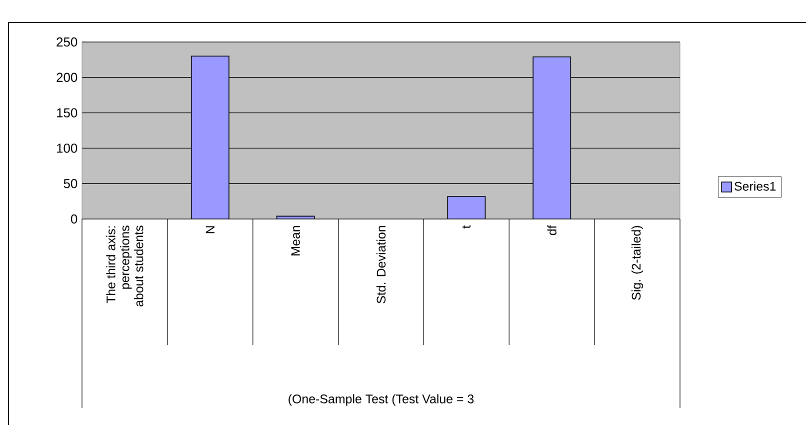 This screenshot has height=425, width=806. Describe the element at coordinates (67, 42) in the screenshot. I see `y-tick-label: 250` at that location.